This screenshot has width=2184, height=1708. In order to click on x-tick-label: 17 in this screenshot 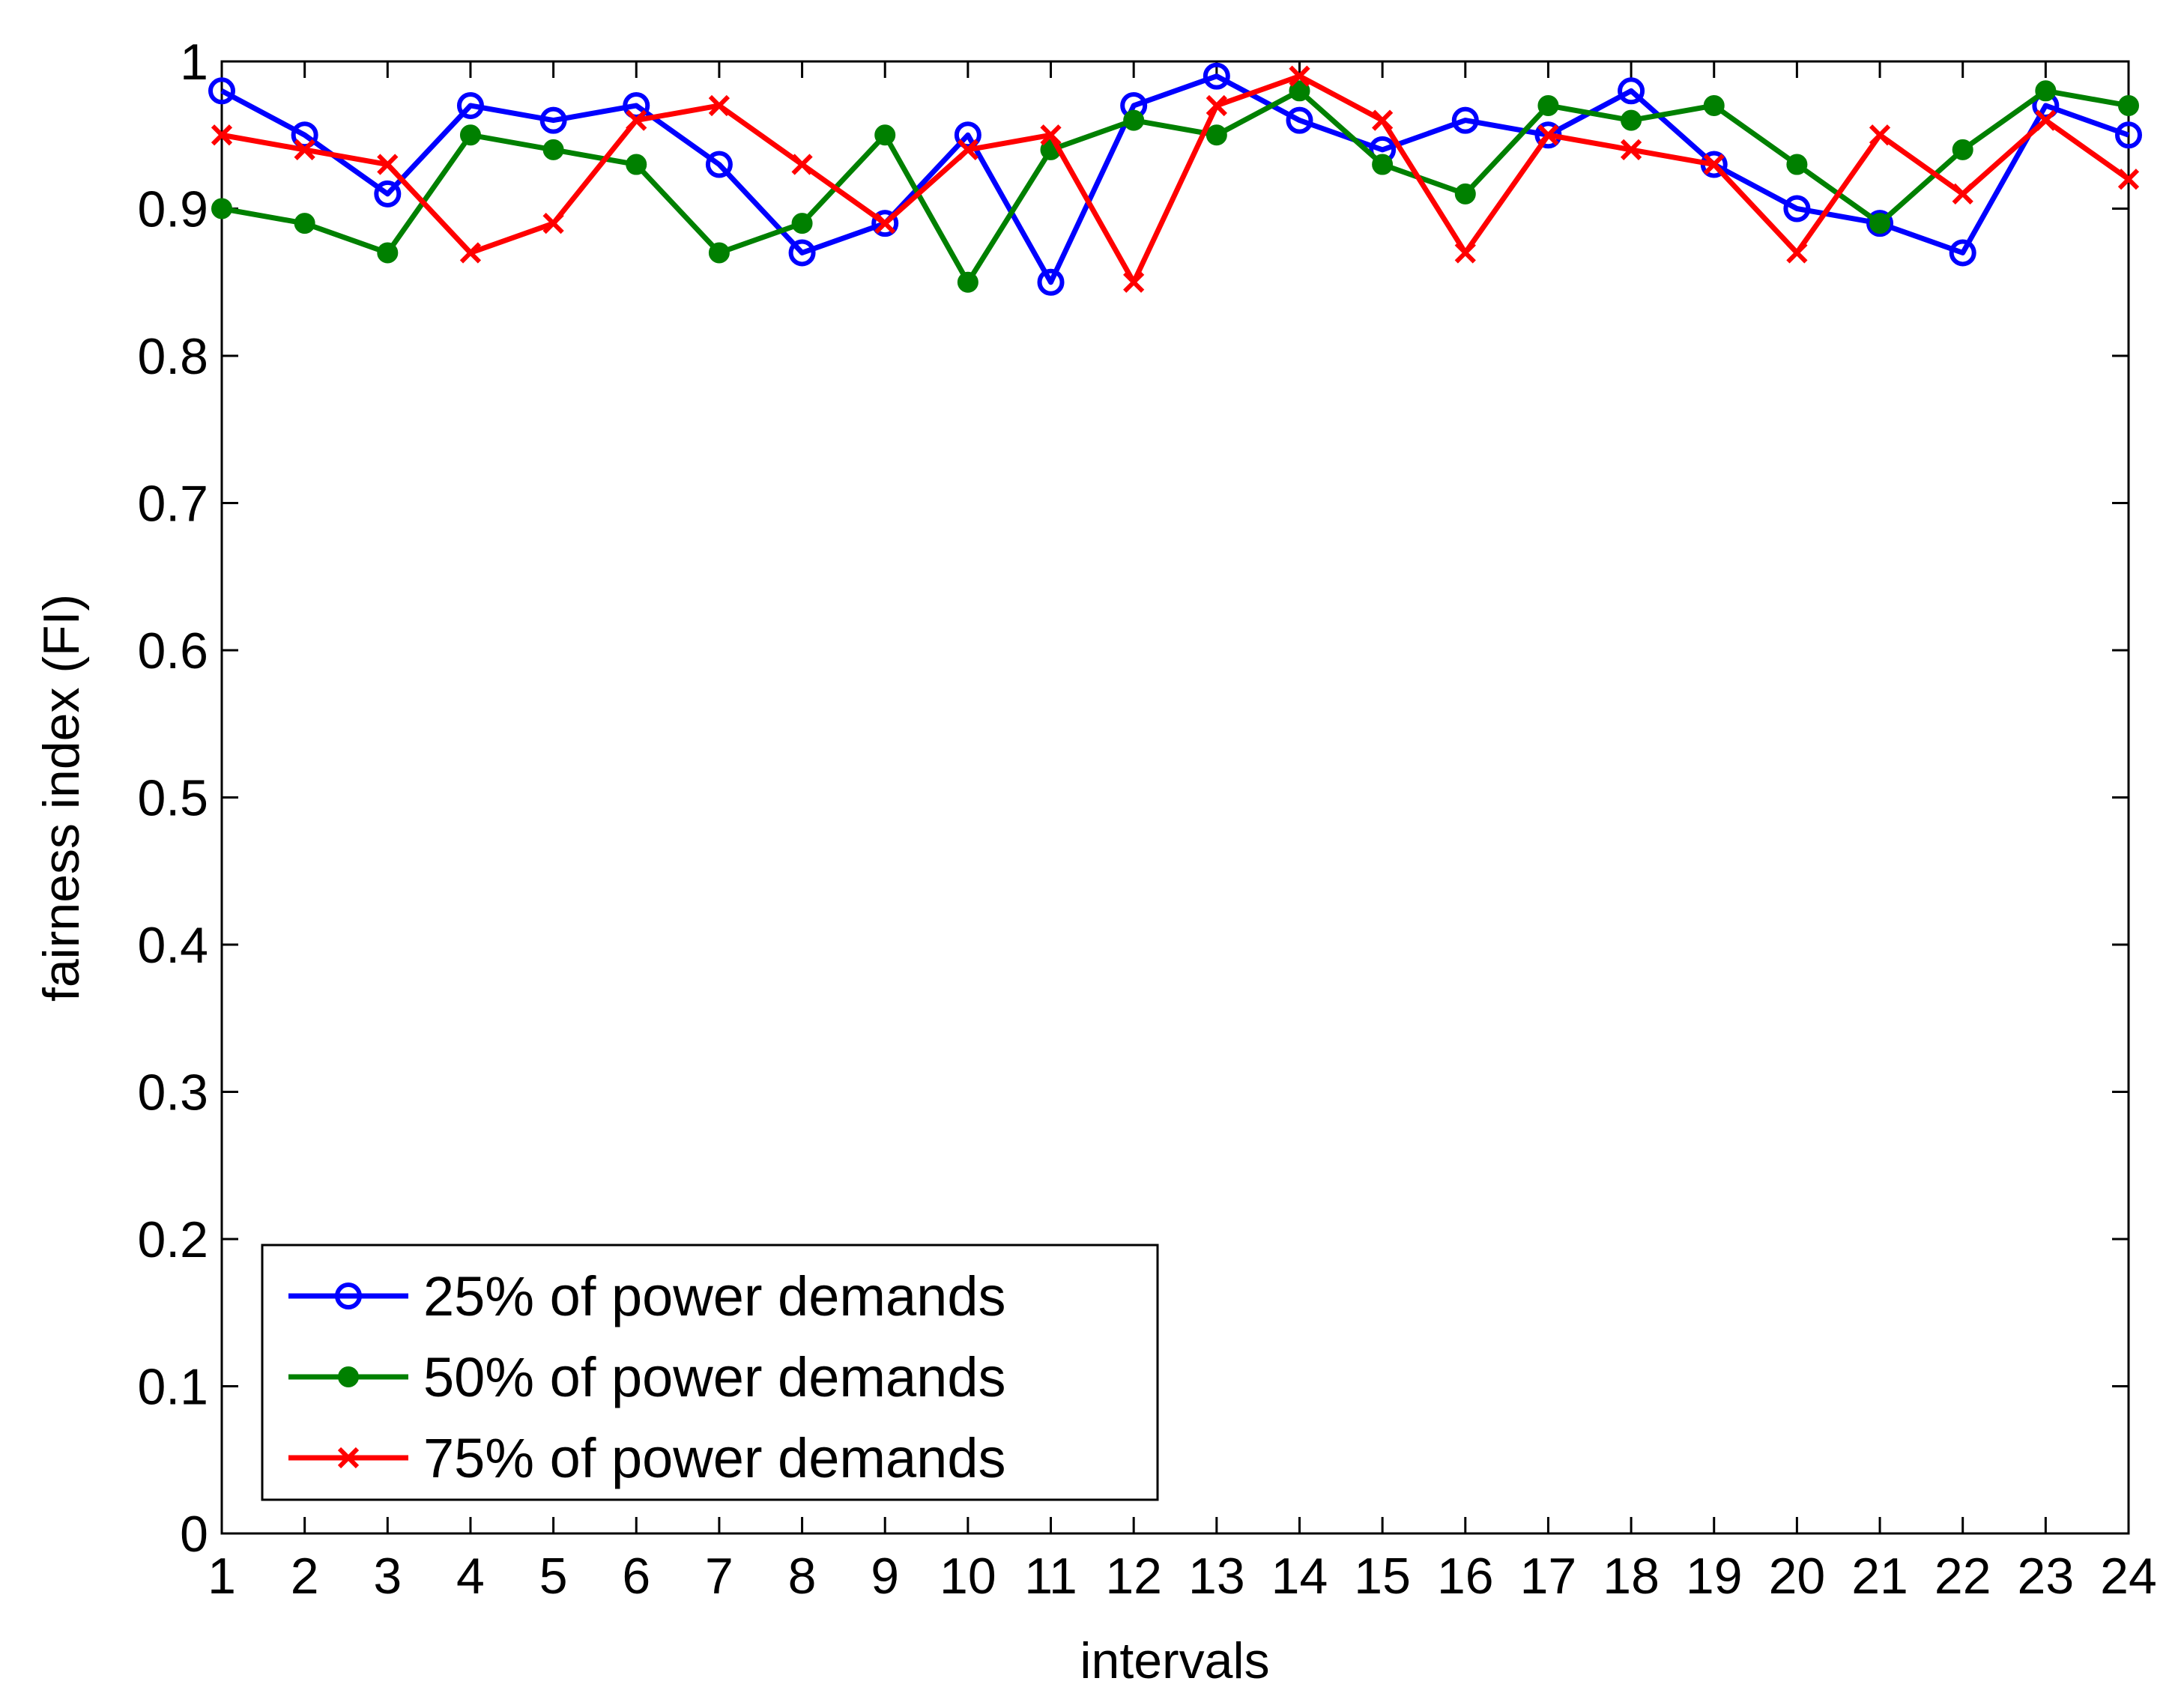, I will do `click(1548, 1576)`.